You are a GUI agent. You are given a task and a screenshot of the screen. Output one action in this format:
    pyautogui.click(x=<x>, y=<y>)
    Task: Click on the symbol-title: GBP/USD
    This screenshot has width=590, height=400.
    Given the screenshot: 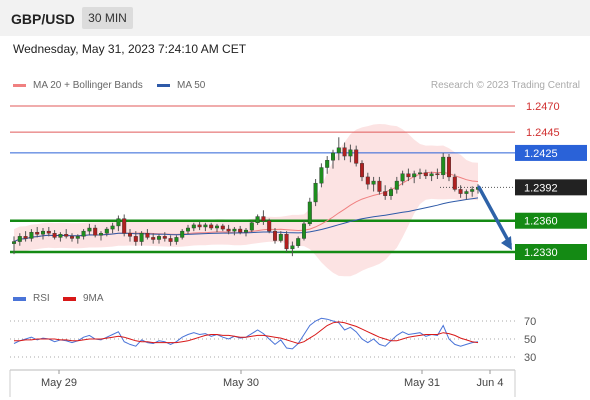 What is the action you would take?
    pyautogui.click(x=43, y=19)
    